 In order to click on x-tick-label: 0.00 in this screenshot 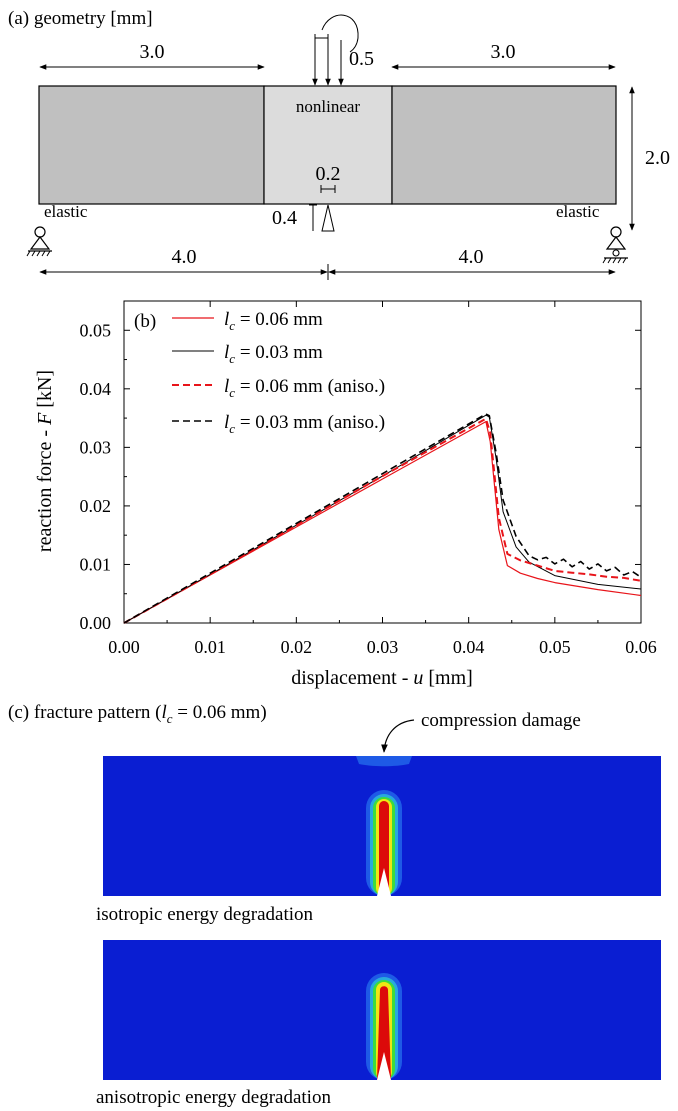, I will do `click(124, 647)`.